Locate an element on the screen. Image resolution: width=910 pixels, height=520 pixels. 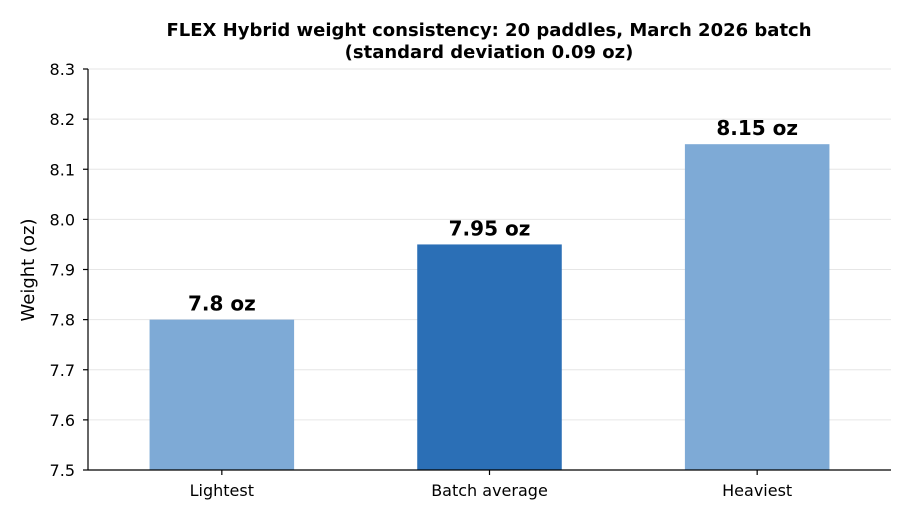
y-tick-label: 7.9 is located at coordinates (62, 270).